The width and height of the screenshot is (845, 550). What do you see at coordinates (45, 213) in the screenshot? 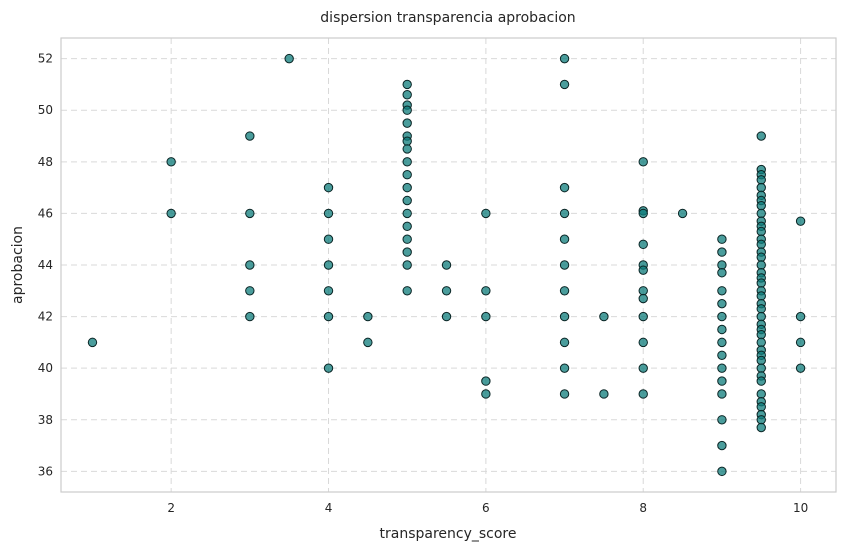
I see `y-tick-label: 46` at bounding box center [45, 213].